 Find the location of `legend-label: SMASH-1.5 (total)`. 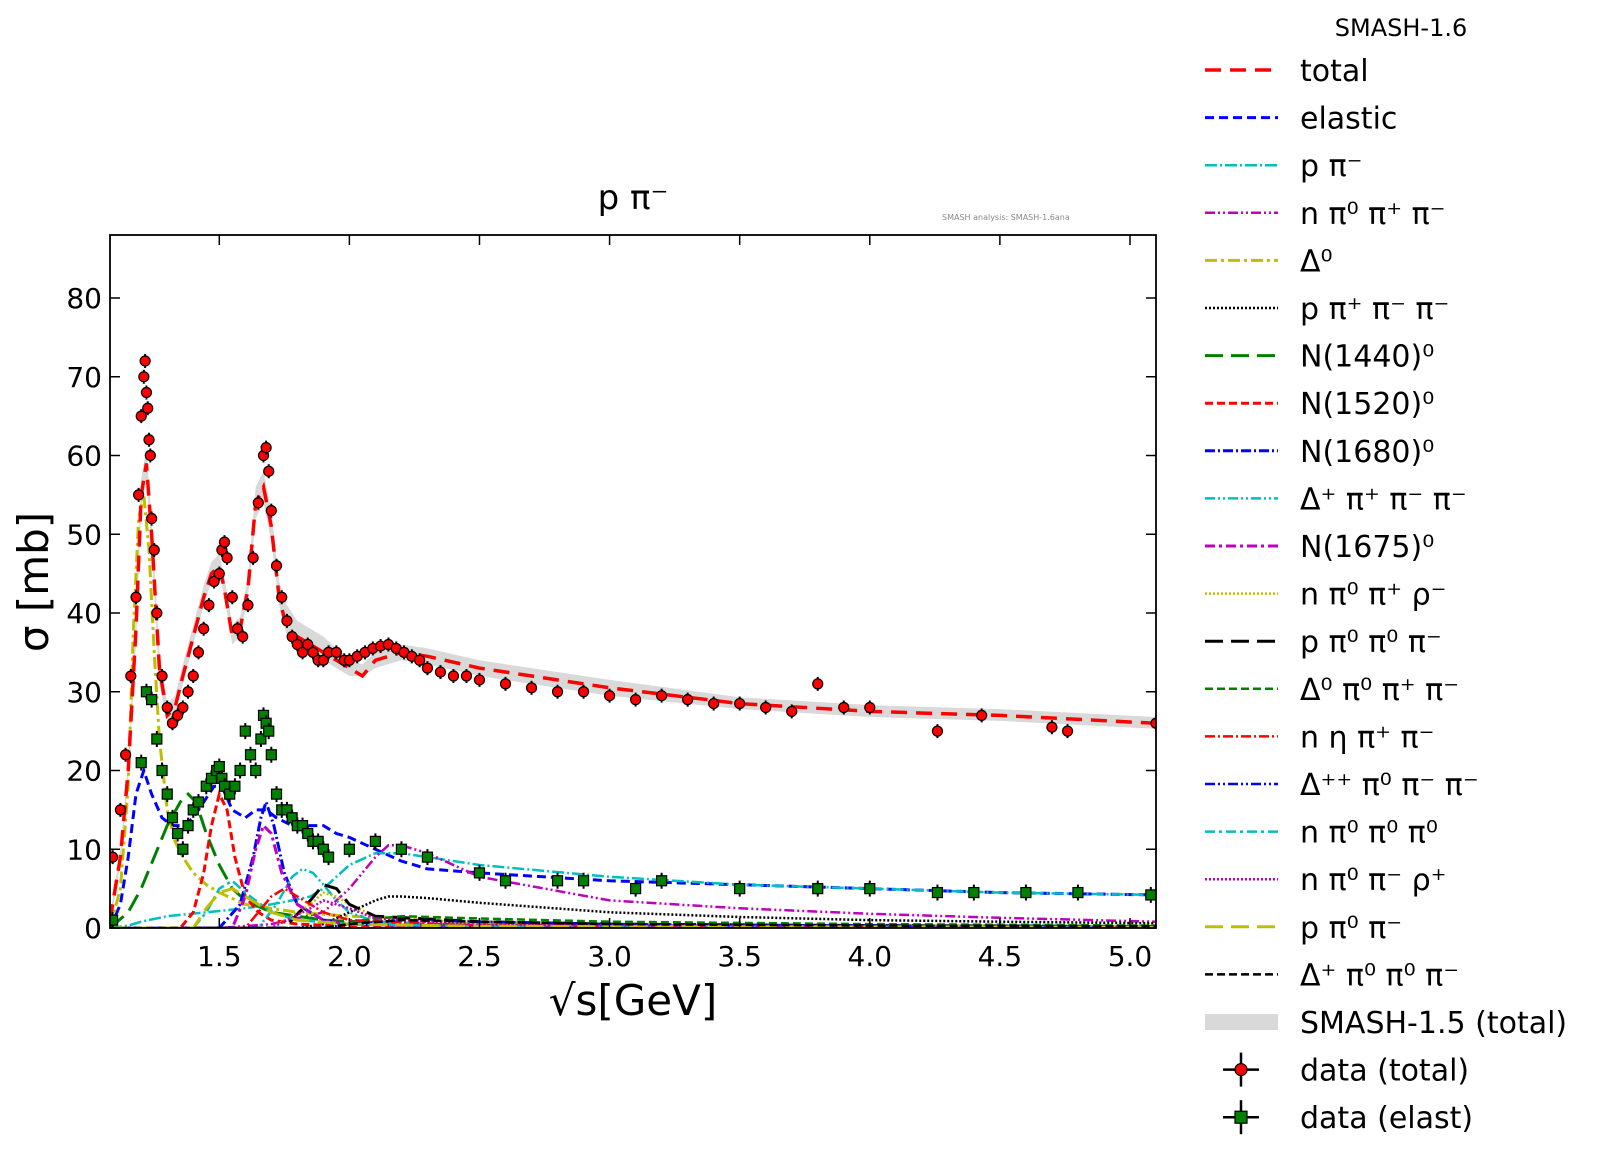

legend-label: SMASH-1.5 (total) is located at coordinates (1433, 1023).